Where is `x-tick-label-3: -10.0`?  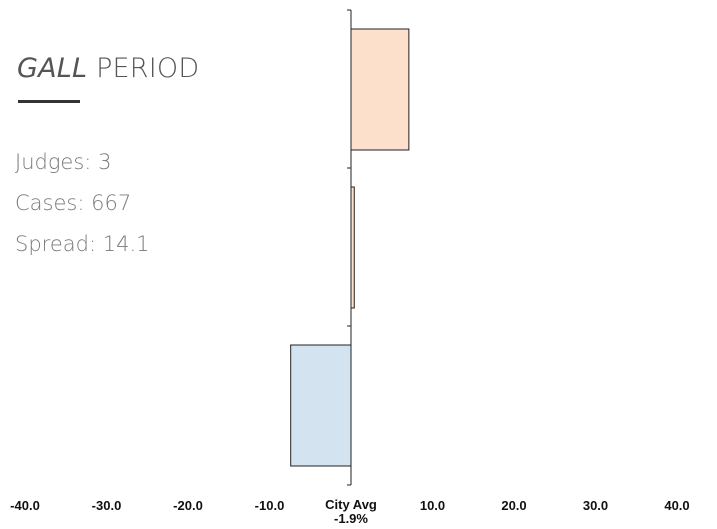
x-tick-label-3: -10.0 is located at coordinates (270, 505).